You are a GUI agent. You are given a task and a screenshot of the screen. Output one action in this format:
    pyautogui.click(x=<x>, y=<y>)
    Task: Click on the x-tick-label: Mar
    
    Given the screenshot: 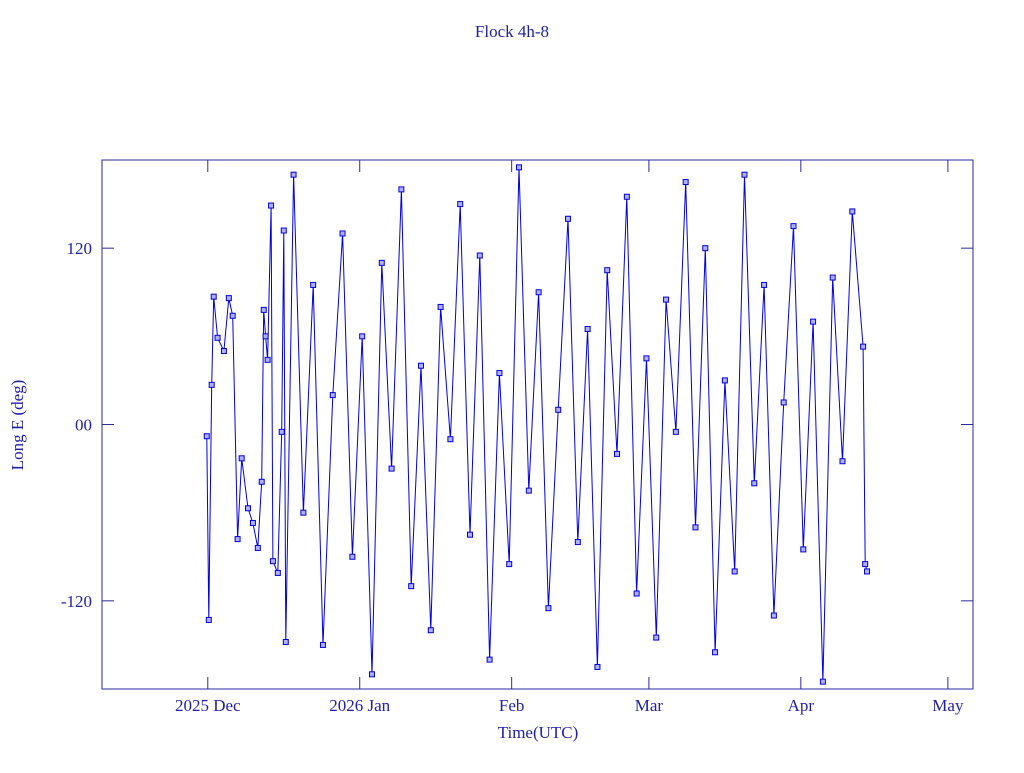 What is the action you would take?
    pyautogui.click(x=649, y=705)
    